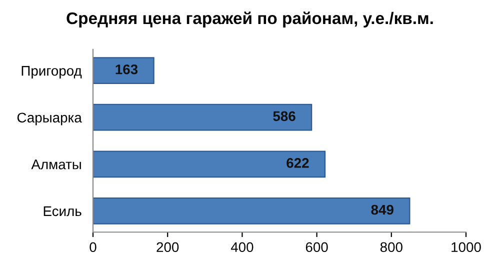 The width and height of the screenshot is (500, 279). What do you see at coordinates (297, 163) in the screenshot?
I see `data-label: 622` at bounding box center [297, 163].